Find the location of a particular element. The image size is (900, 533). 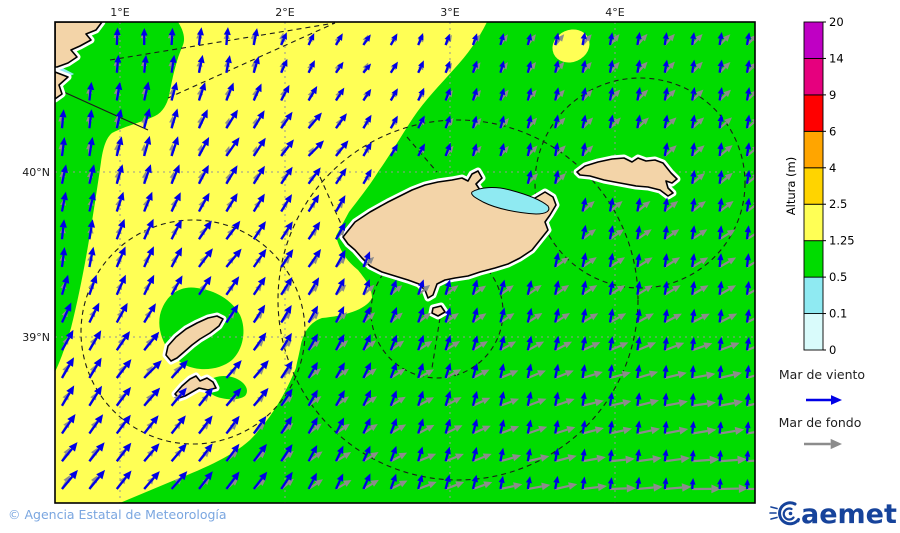

island-ibiza is located at coordinates (194, 338).